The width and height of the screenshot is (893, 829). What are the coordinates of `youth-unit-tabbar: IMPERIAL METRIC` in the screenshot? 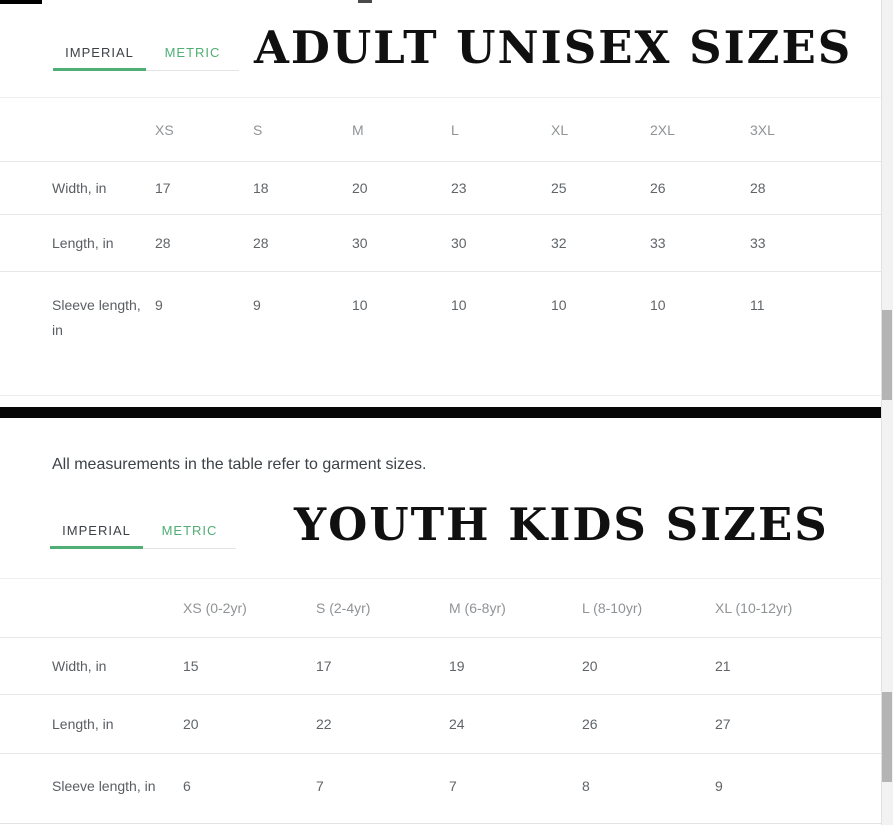 It's located at (143, 530).